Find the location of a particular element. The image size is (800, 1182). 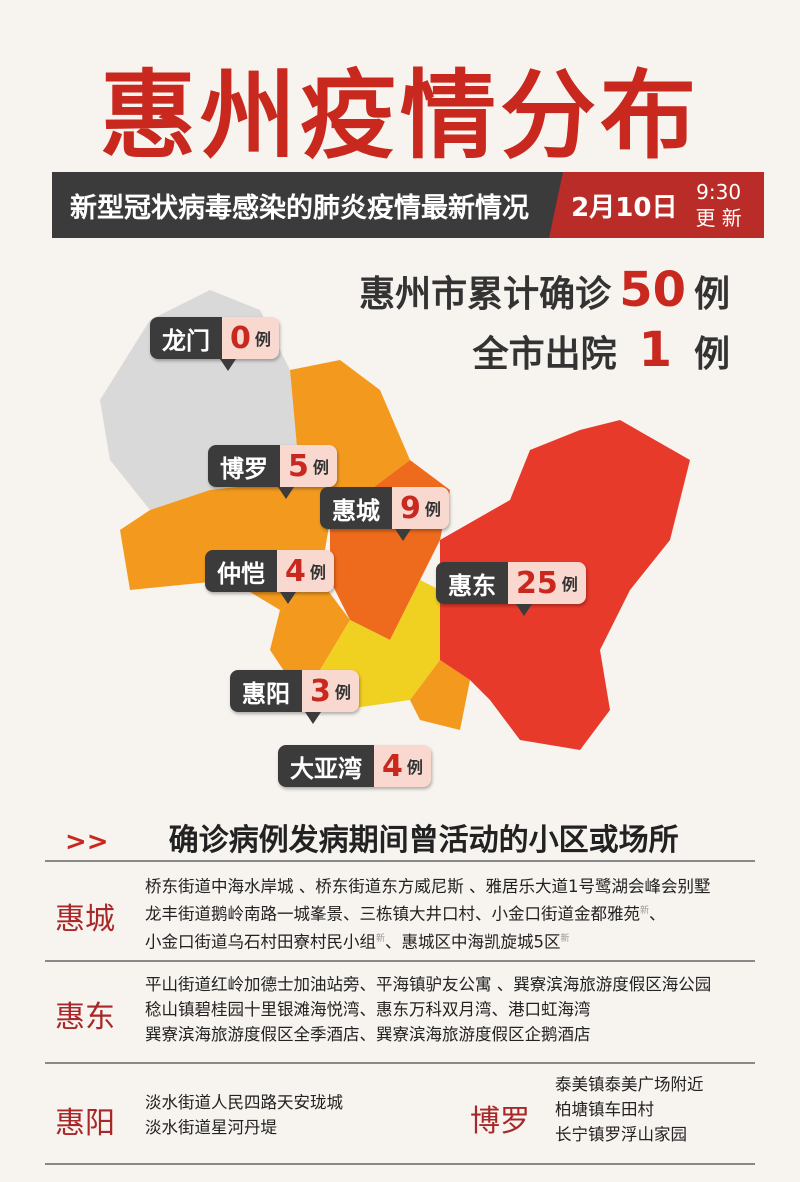

region-label: 惠东 is located at coordinates (85, 1017).